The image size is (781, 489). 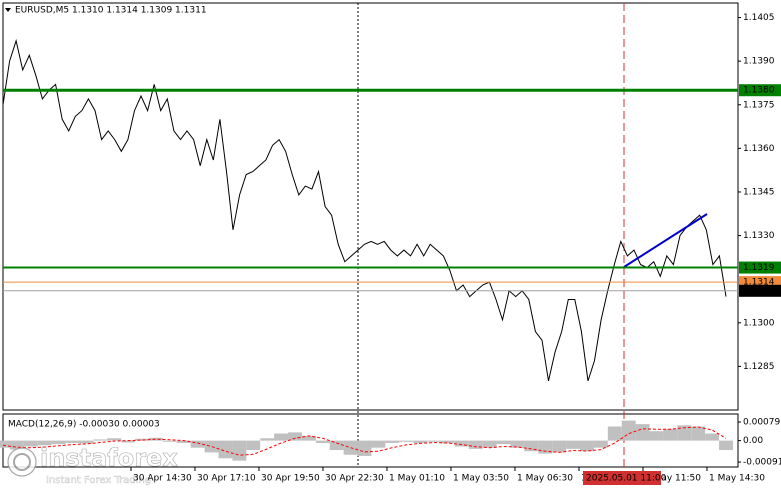 What do you see at coordinates (98, 480) in the screenshot?
I see `brand-tagline: Instant Forex Trading` at bounding box center [98, 480].